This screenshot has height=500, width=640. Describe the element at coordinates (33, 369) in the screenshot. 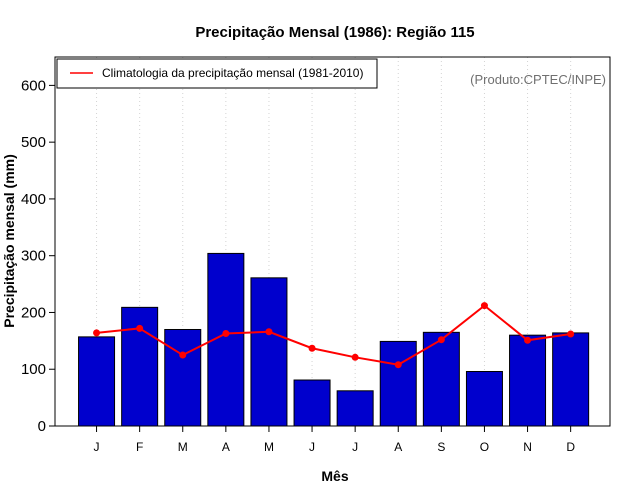

I see `y-tick-label: 100` at that location.